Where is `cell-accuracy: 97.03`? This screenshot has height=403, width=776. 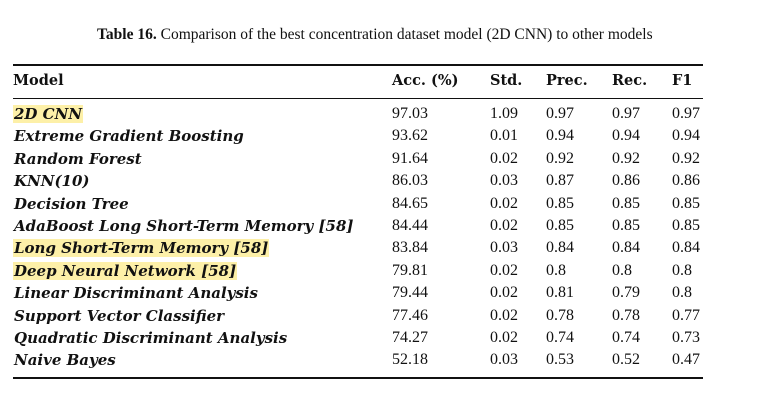 cell-accuracy: 97.03 is located at coordinates (410, 113).